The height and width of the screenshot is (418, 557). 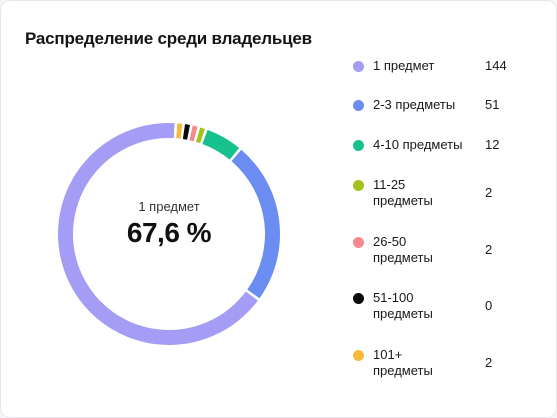 What do you see at coordinates (403, 249) in the screenshot?
I see `legend-label: 26-50 предметы` at bounding box center [403, 249].